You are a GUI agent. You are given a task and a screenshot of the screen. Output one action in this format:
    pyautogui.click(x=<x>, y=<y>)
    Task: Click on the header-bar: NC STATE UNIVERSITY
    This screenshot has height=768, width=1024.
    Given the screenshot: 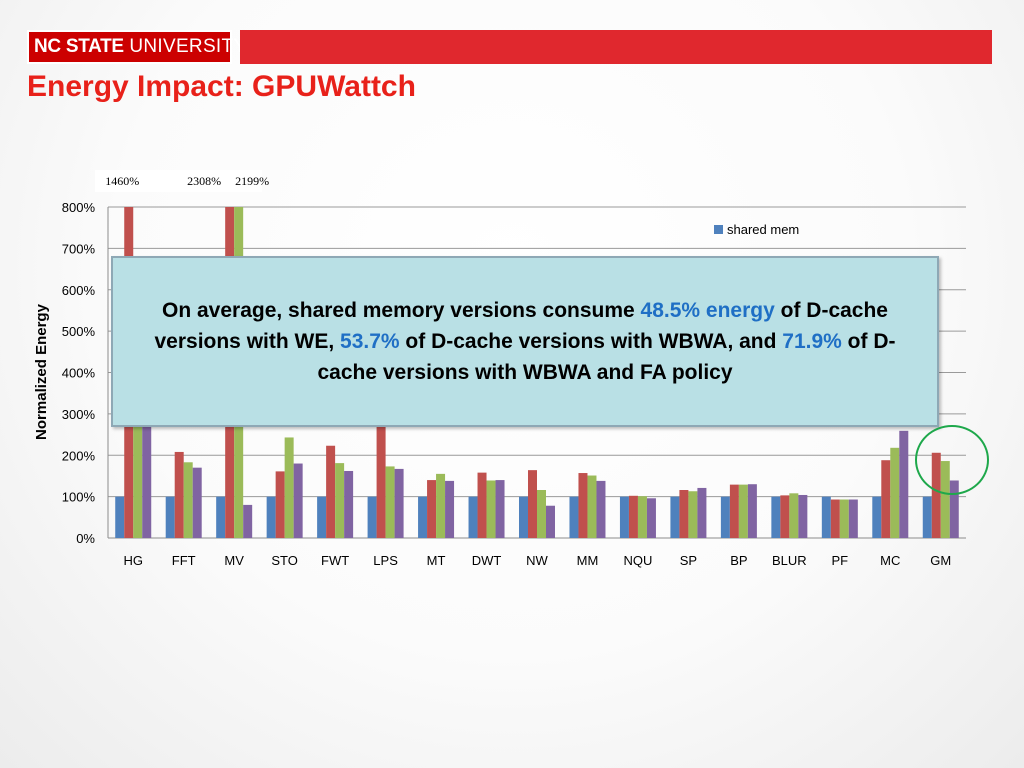 What is the action you would take?
    pyautogui.click(x=512, y=47)
    